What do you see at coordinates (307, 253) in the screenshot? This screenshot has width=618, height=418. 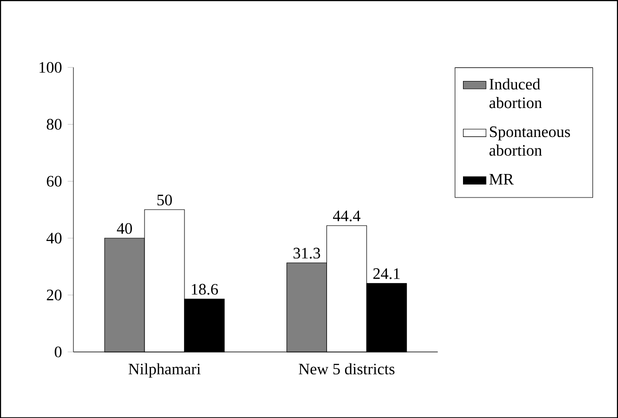 I see `data-label: 31.3` at bounding box center [307, 253].